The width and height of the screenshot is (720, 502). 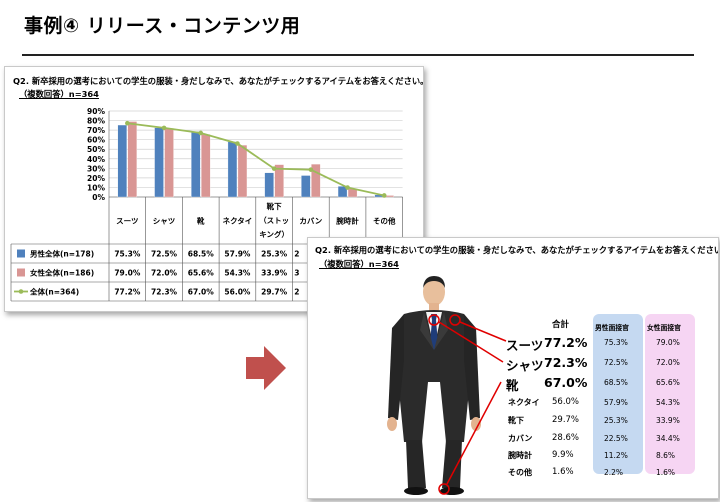 I want to click on y-tick-label: 50%, so click(x=96, y=149).